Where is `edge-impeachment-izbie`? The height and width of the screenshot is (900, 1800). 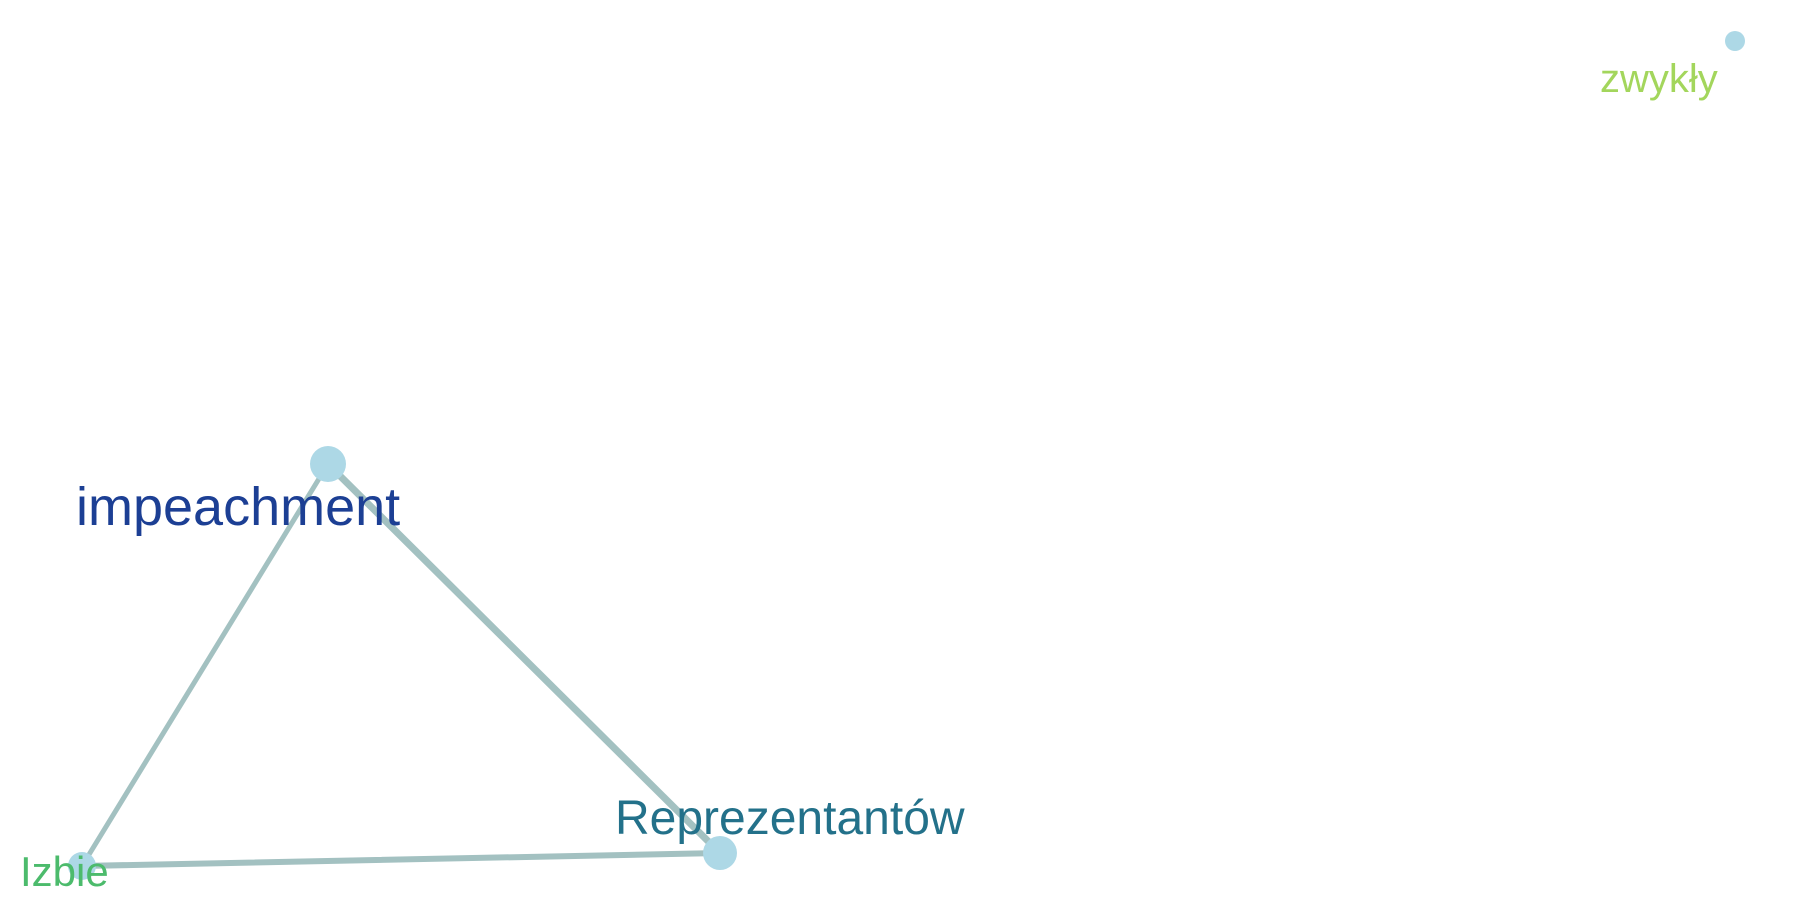
edge-impeachment-izbie is located at coordinates (205, 665).